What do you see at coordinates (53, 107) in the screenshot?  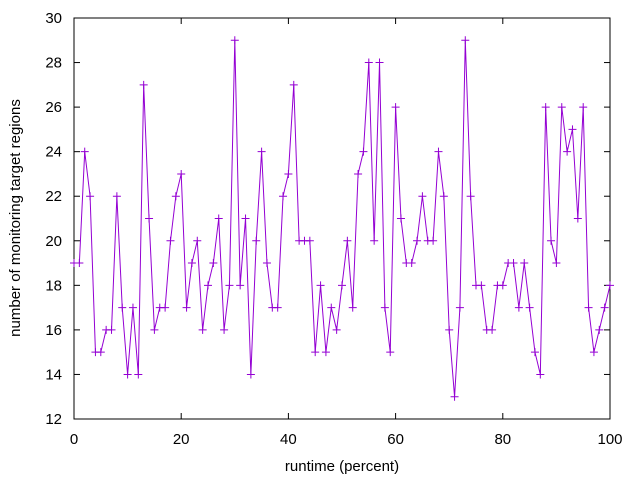 I see `y-tick-label: 26` at bounding box center [53, 107].